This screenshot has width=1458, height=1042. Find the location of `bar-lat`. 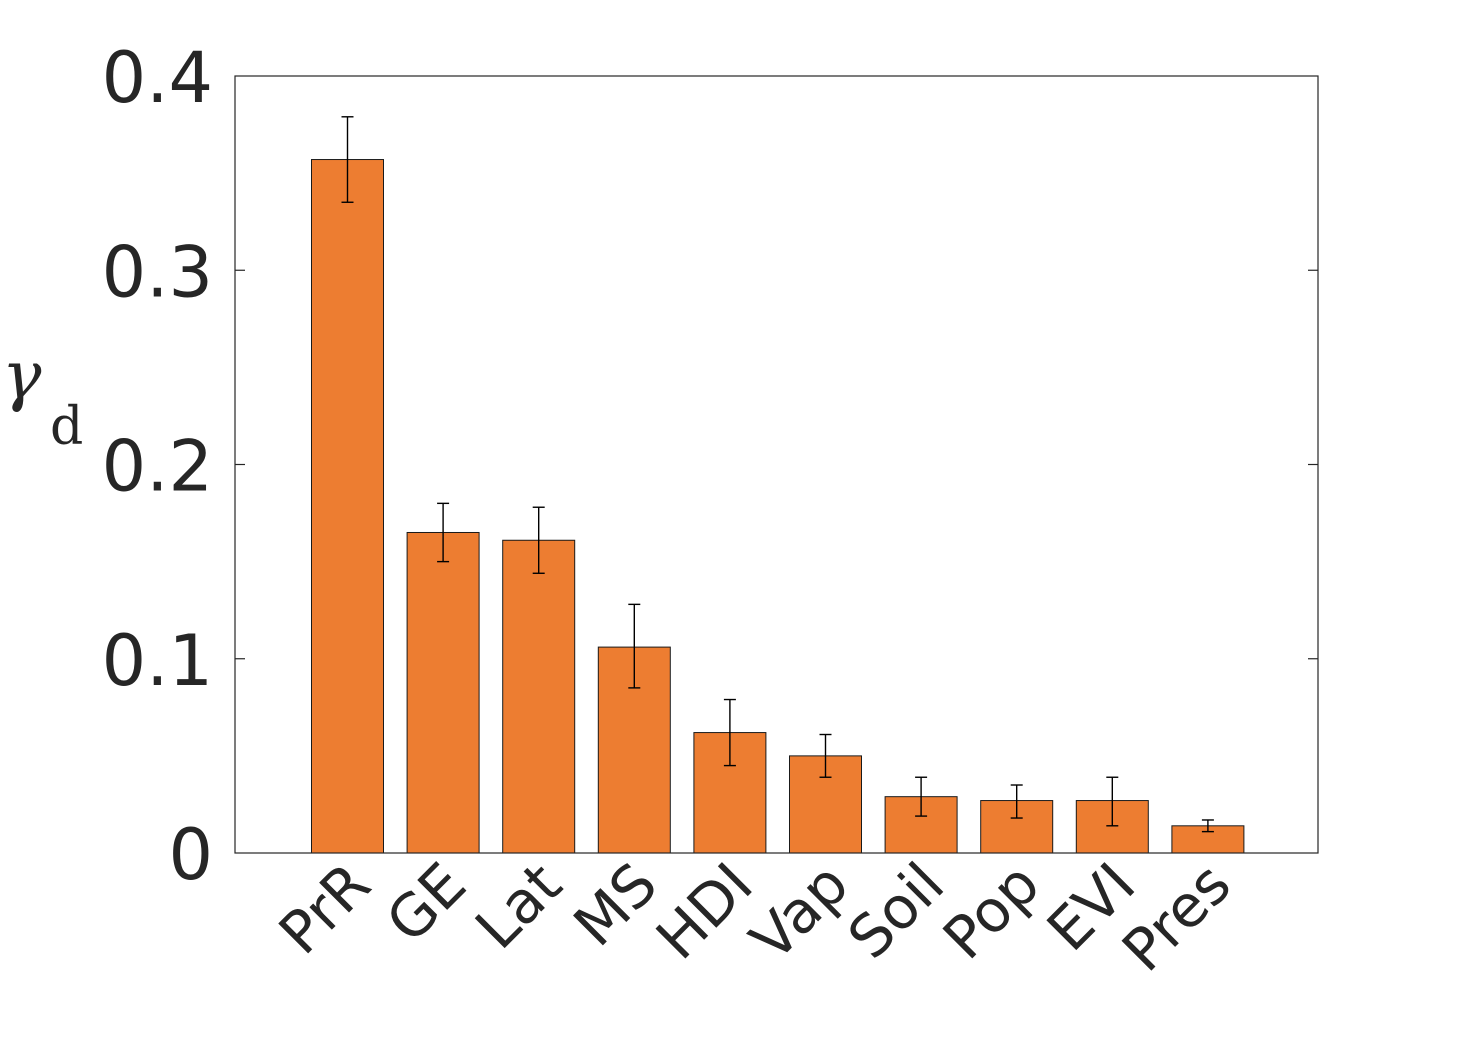

bar-lat is located at coordinates (539, 696).